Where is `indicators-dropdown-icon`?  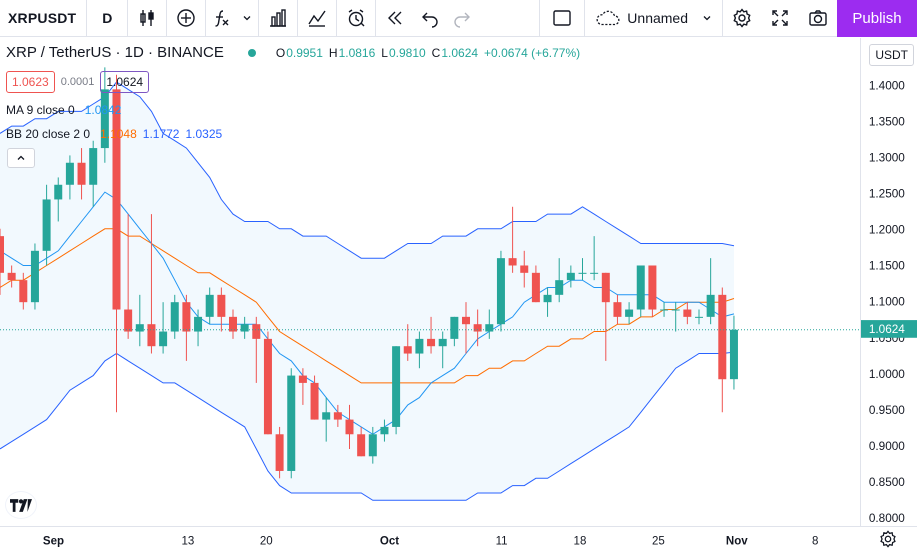
indicators-dropdown-icon is located at coordinates (247, 18).